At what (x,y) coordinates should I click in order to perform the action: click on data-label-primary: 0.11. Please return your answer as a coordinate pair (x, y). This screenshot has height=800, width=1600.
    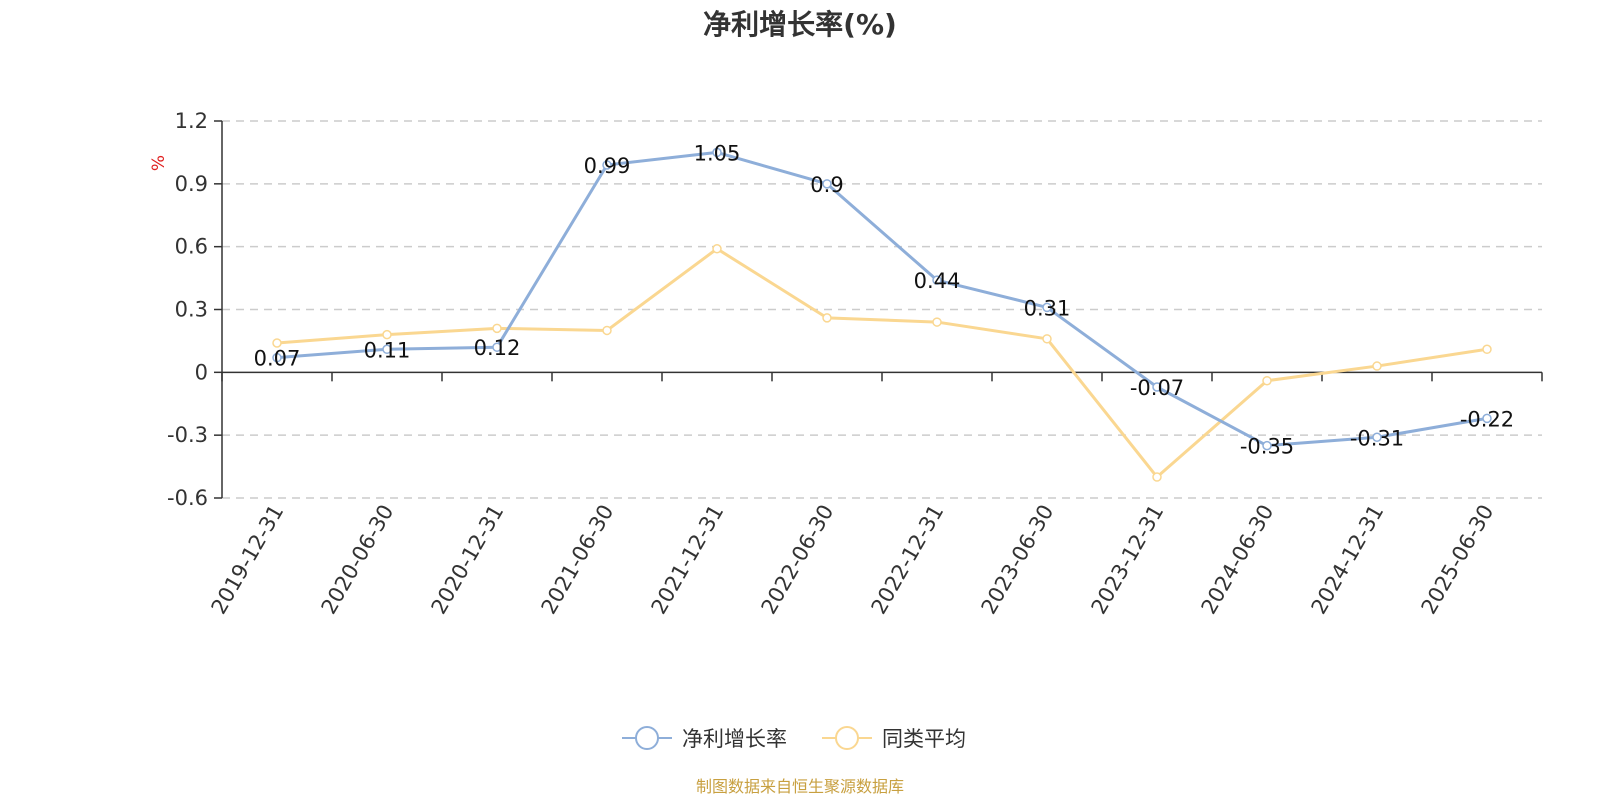
    Looking at the image, I should click on (387, 350).